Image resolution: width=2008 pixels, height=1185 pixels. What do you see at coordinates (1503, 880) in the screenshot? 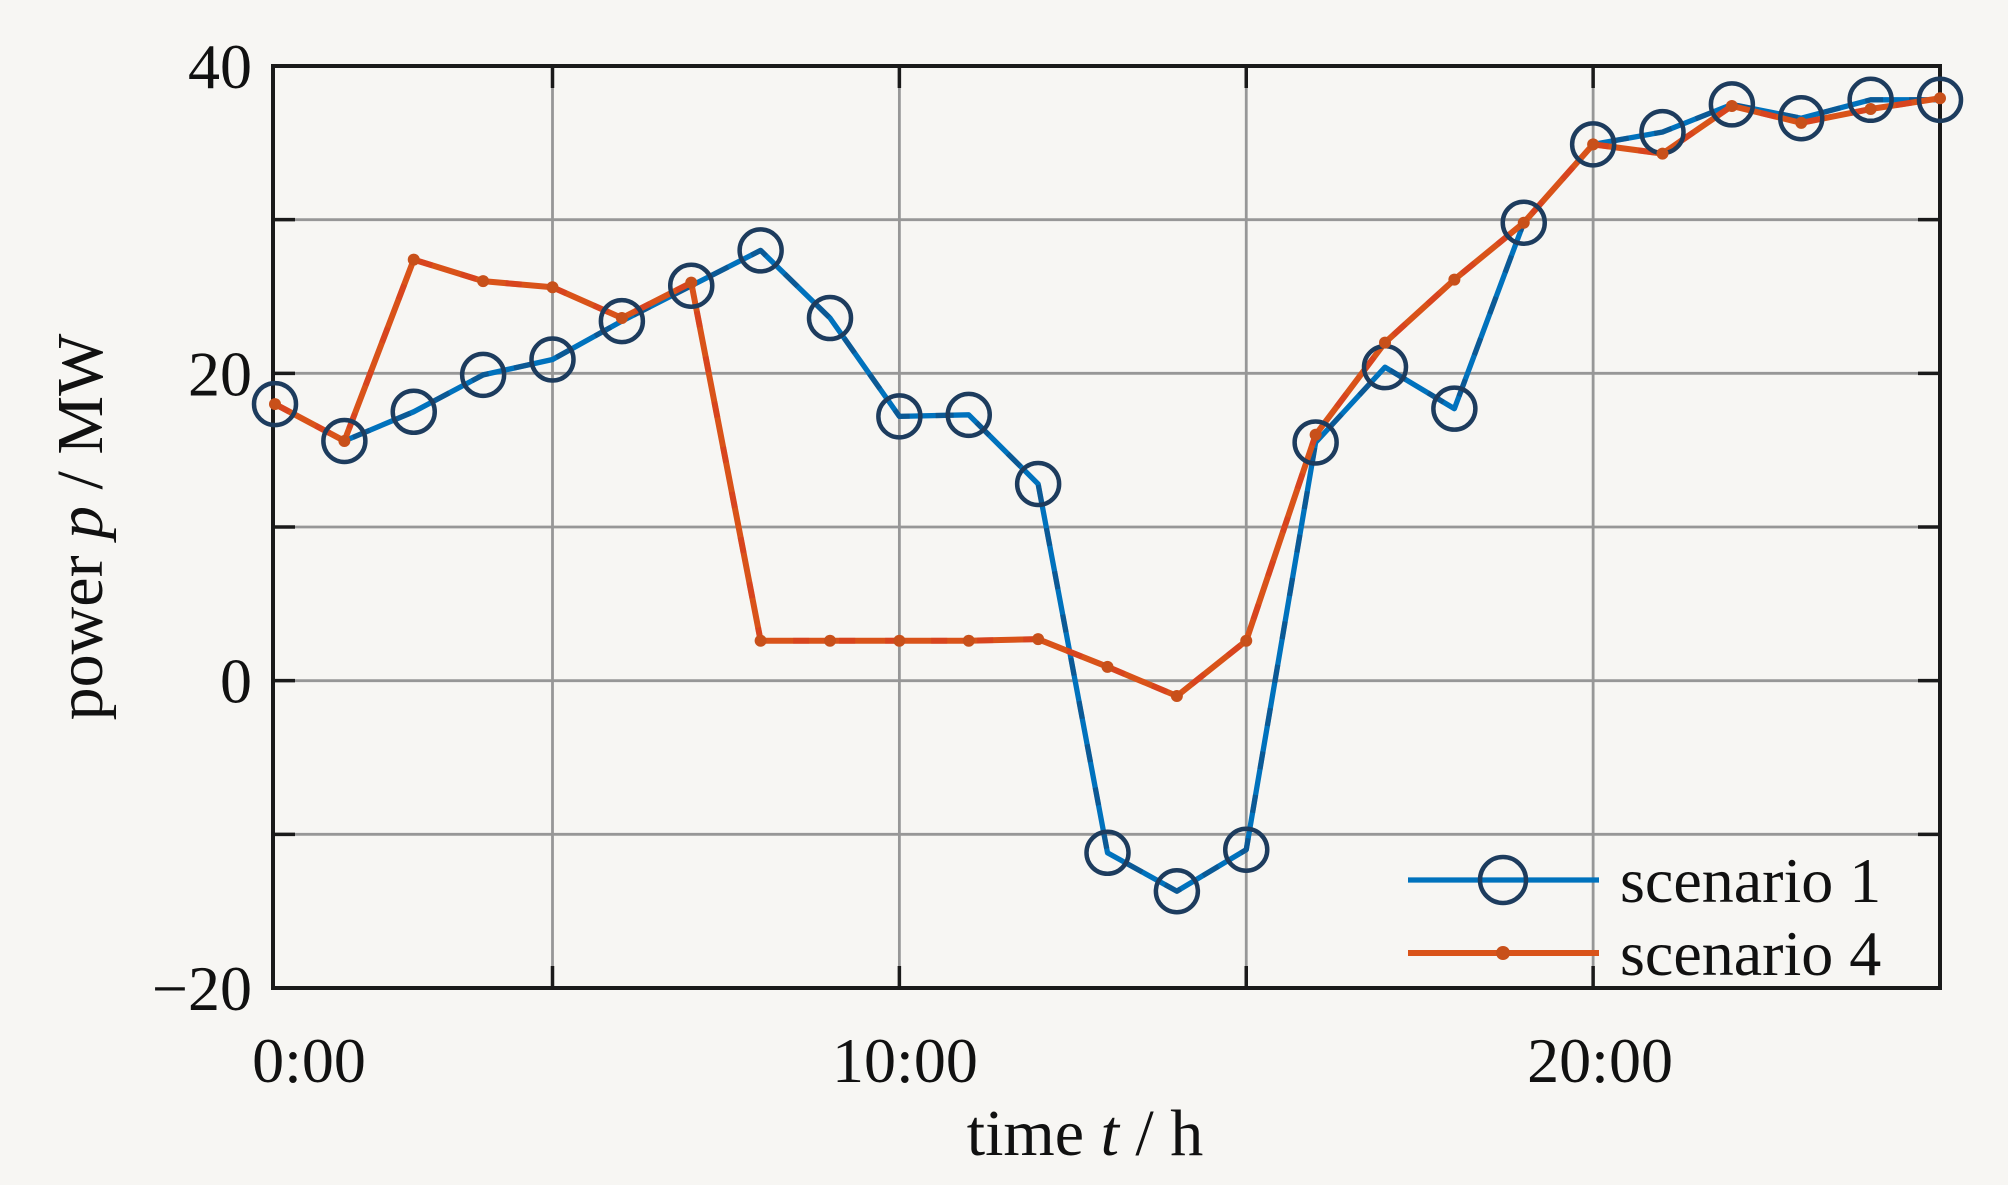
I see `legend-scenario-1-marker` at bounding box center [1503, 880].